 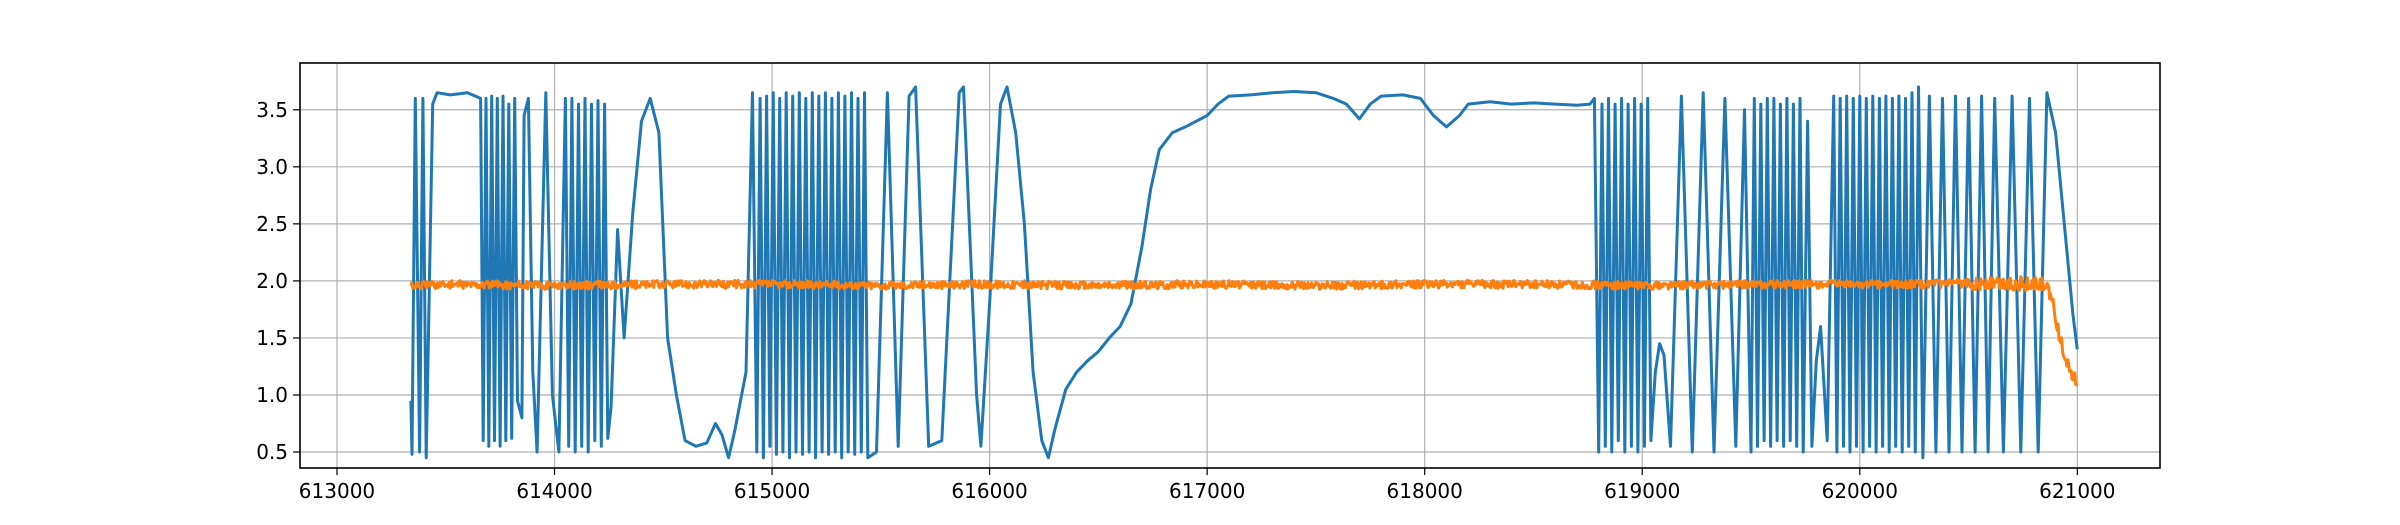 What do you see at coordinates (554, 491) in the screenshot?
I see `x-tick-label: 614000` at bounding box center [554, 491].